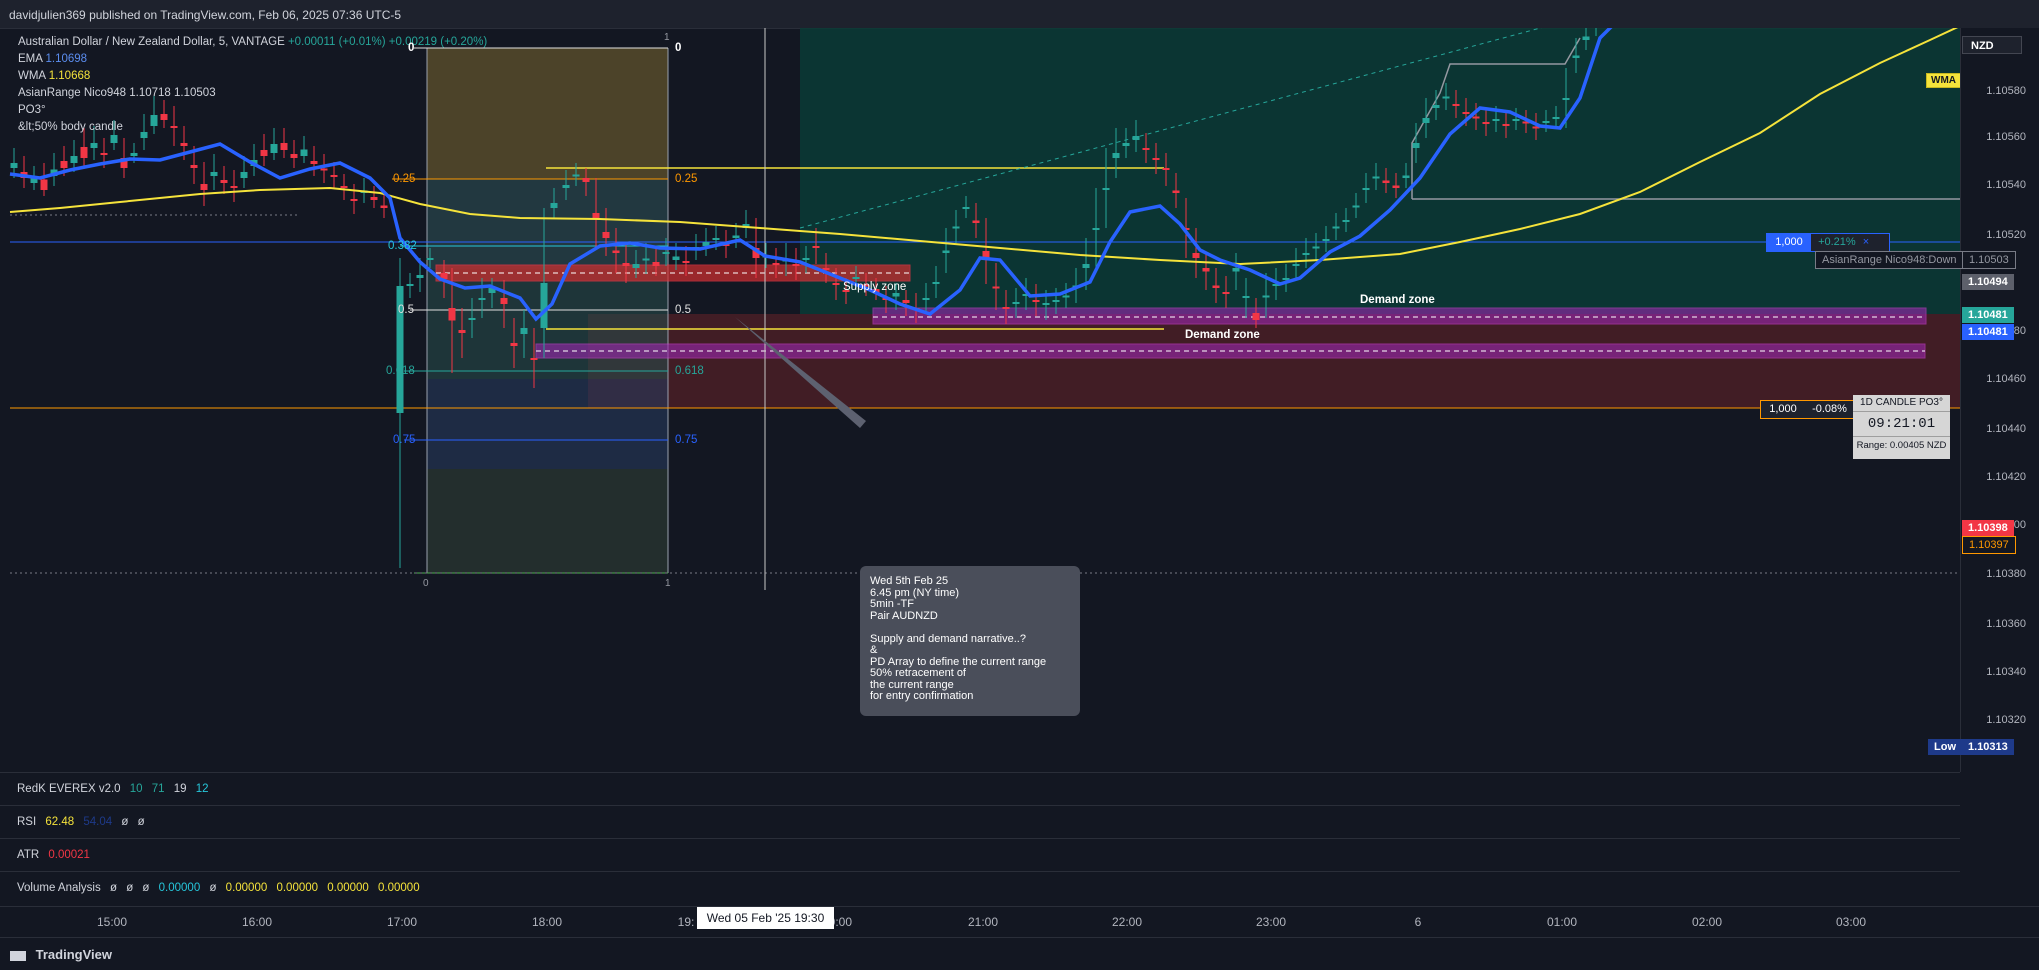  What do you see at coordinates (28, 855) in the screenshot?
I see `atr-name: ATR` at bounding box center [28, 855].